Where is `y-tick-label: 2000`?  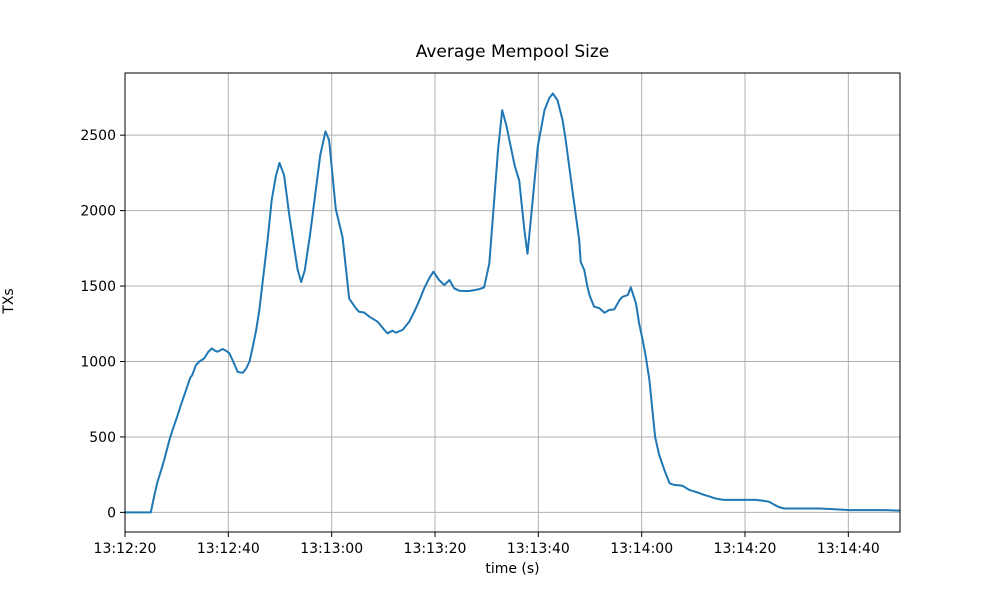
y-tick-label: 2000 is located at coordinates (98, 212).